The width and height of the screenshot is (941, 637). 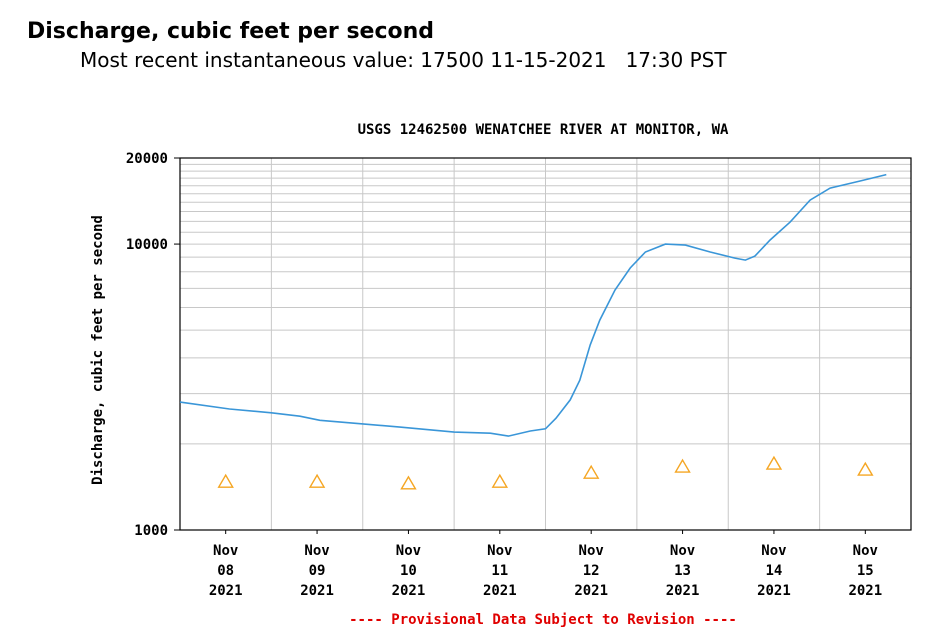 I want to click on x-tick-label-line: 09, so click(x=317, y=571).